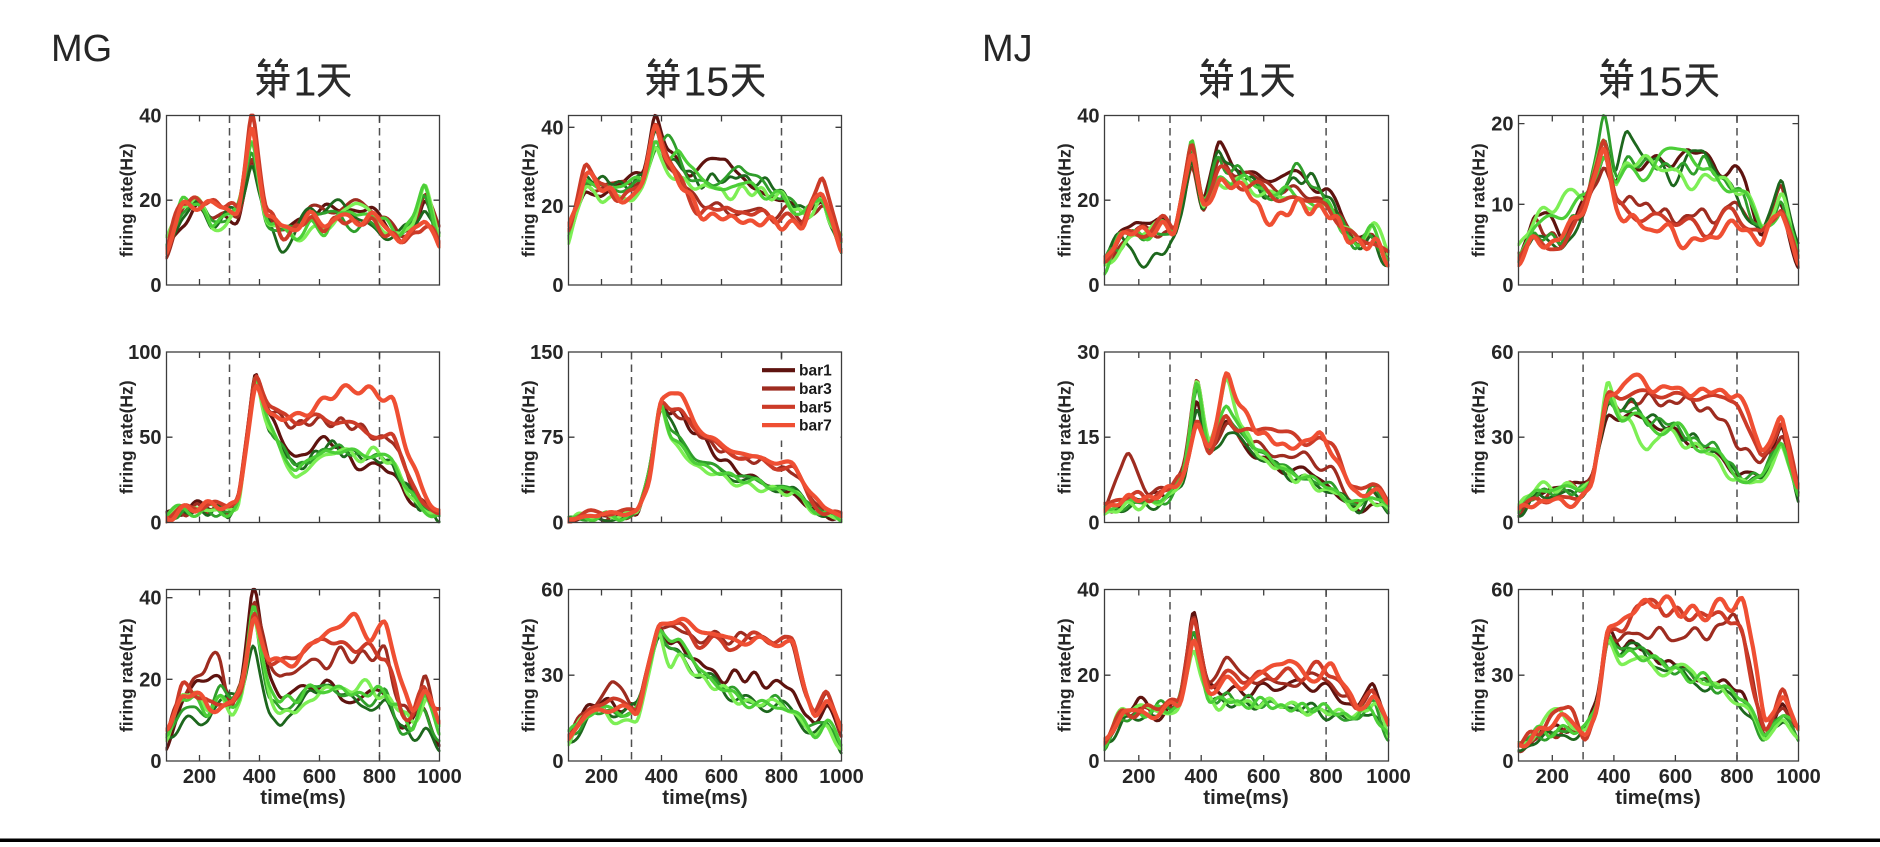  What do you see at coordinates (815, 426) in the screenshot?
I see `svg-text: bar7` at bounding box center [815, 426].